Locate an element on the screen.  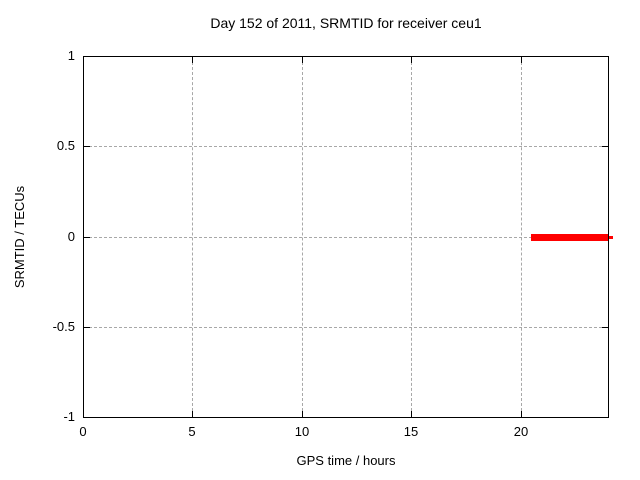
x-tick-label: 15 is located at coordinates (411, 431).